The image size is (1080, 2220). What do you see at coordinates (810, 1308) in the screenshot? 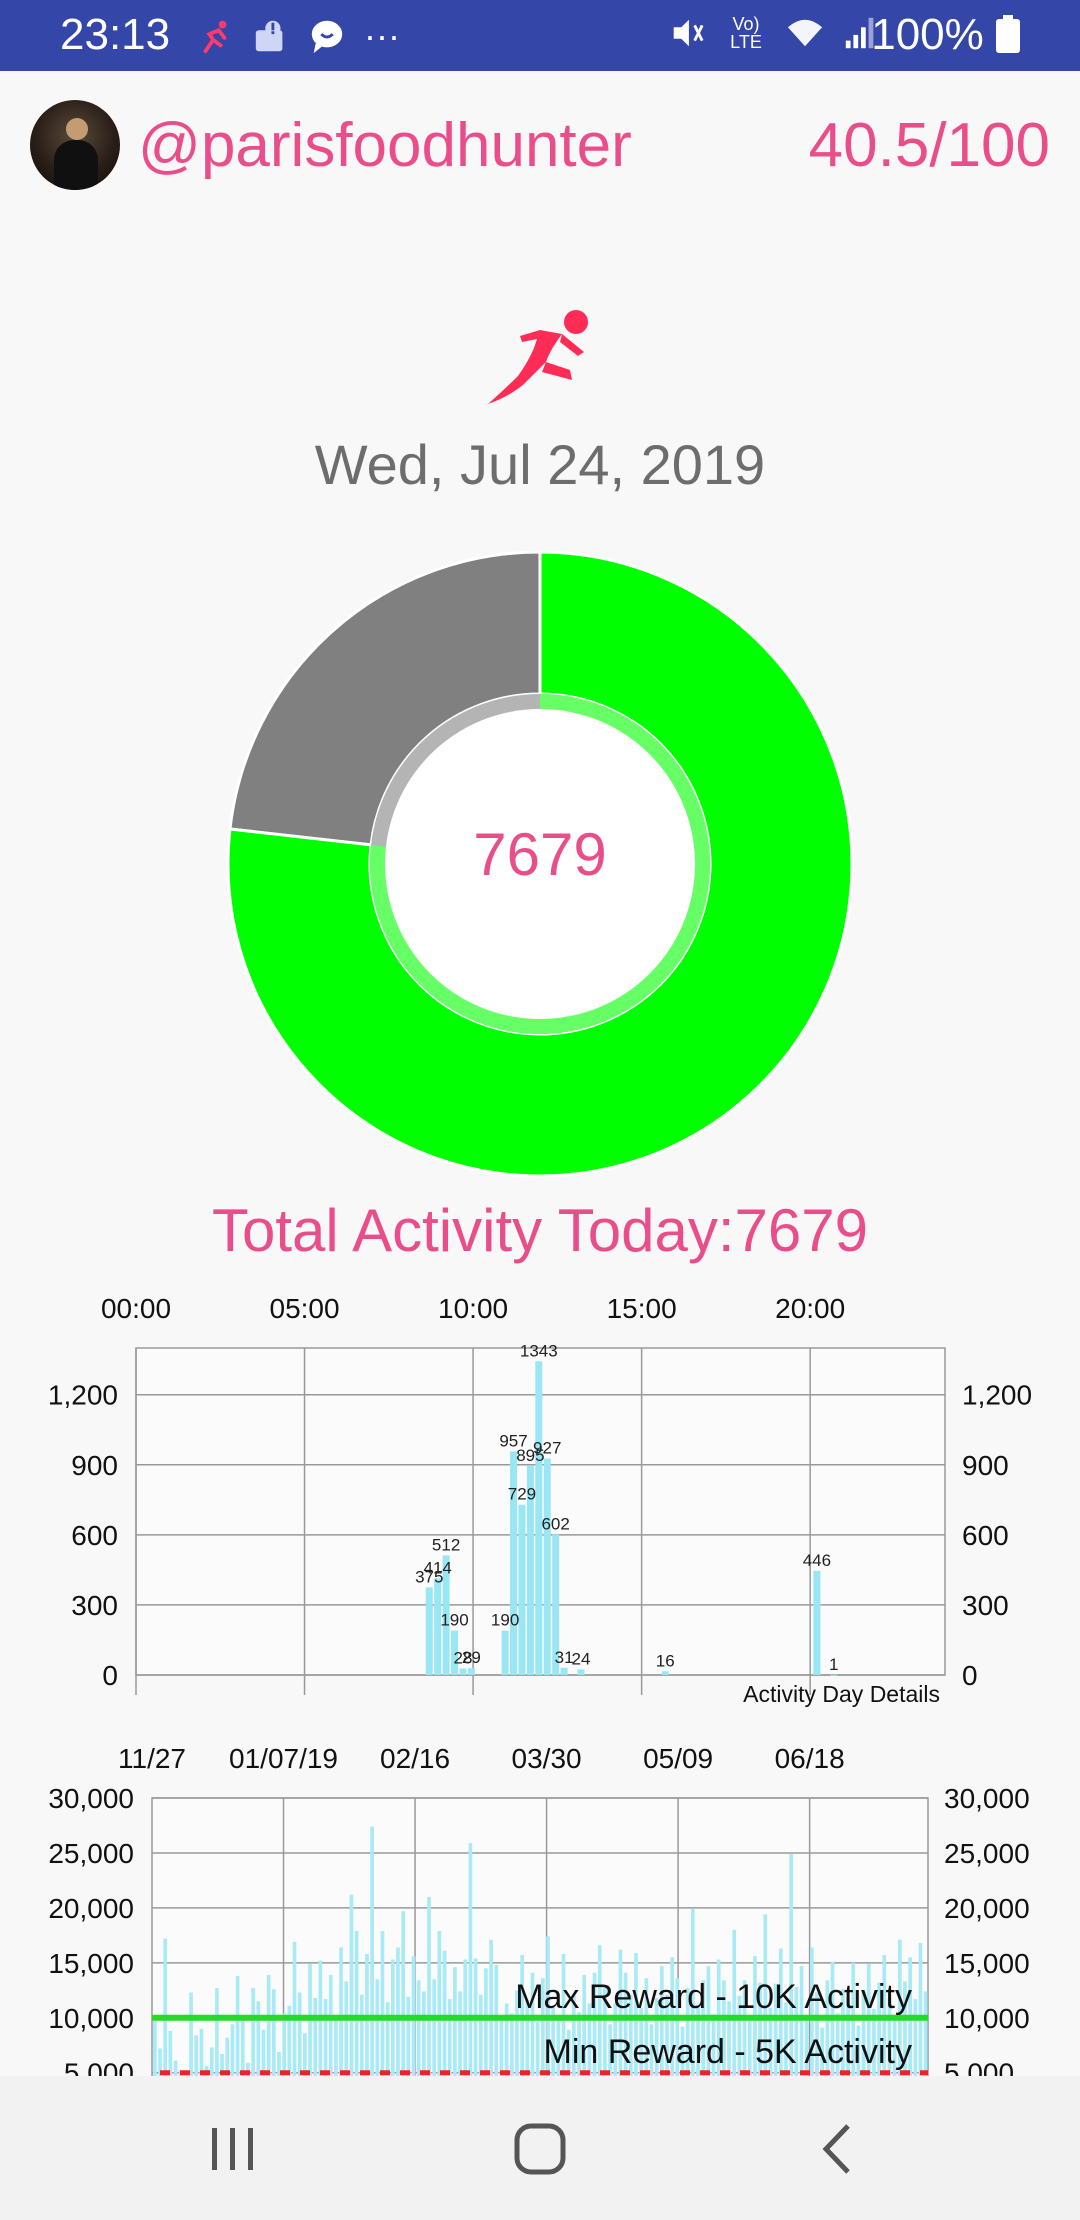
I see `day-chart-x-tick-label: 20:00` at bounding box center [810, 1308].